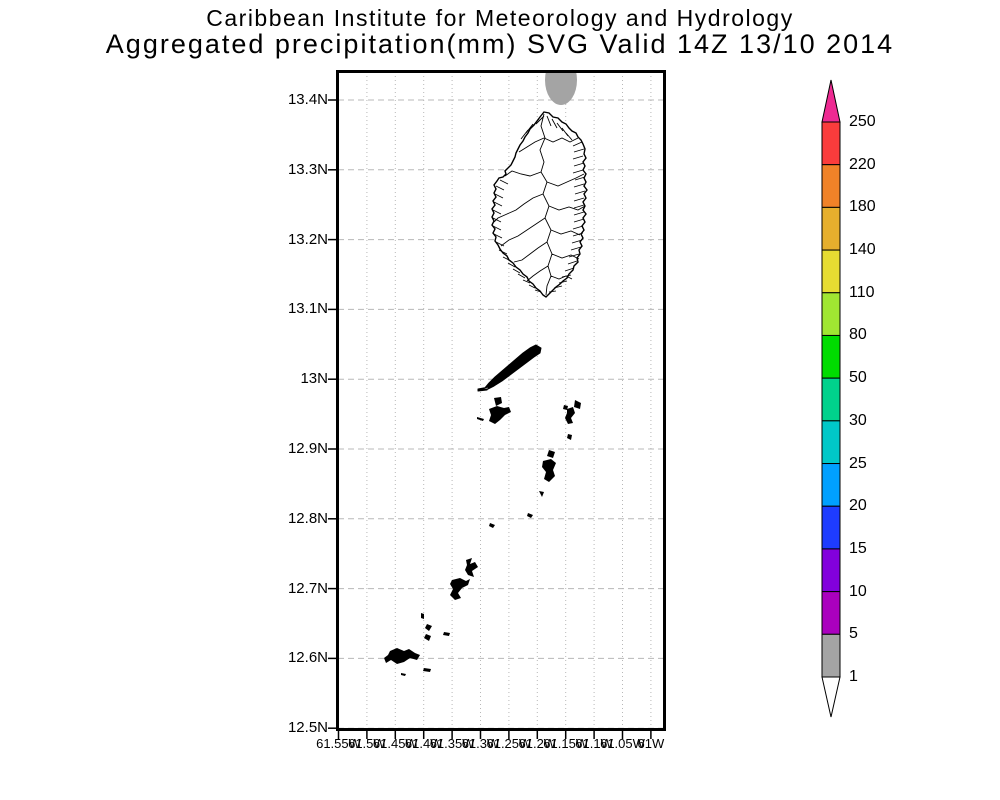  Describe the element at coordinates (492, 525) in the screenshot. I see `islet-petit-canouan` at that location.